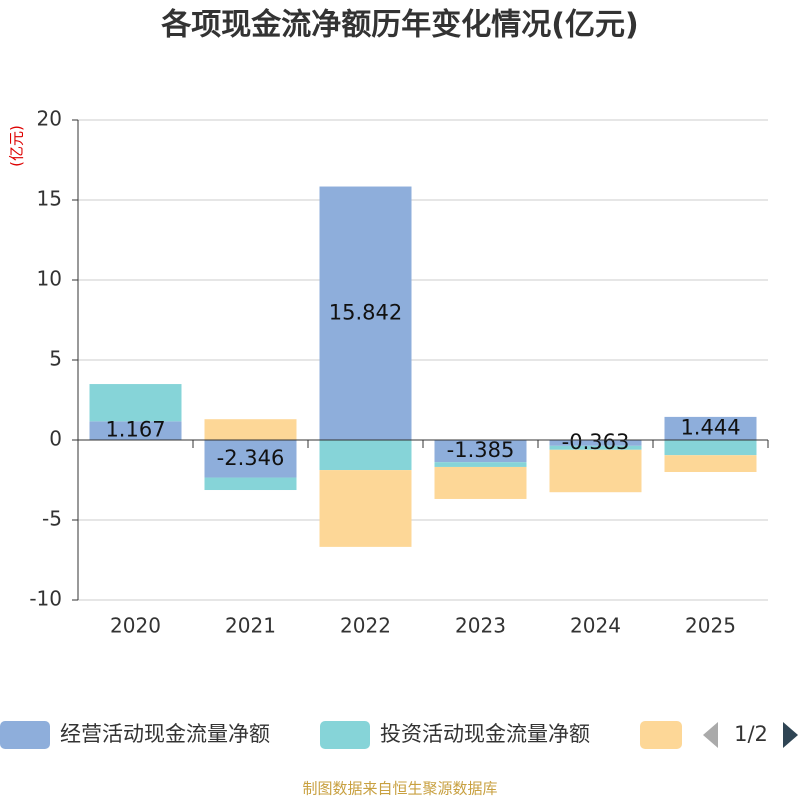  What do you see at coordinates (710, 626) in the screenshot?
I see `x-tick-label: 2025` at bounding box center [710, 626].